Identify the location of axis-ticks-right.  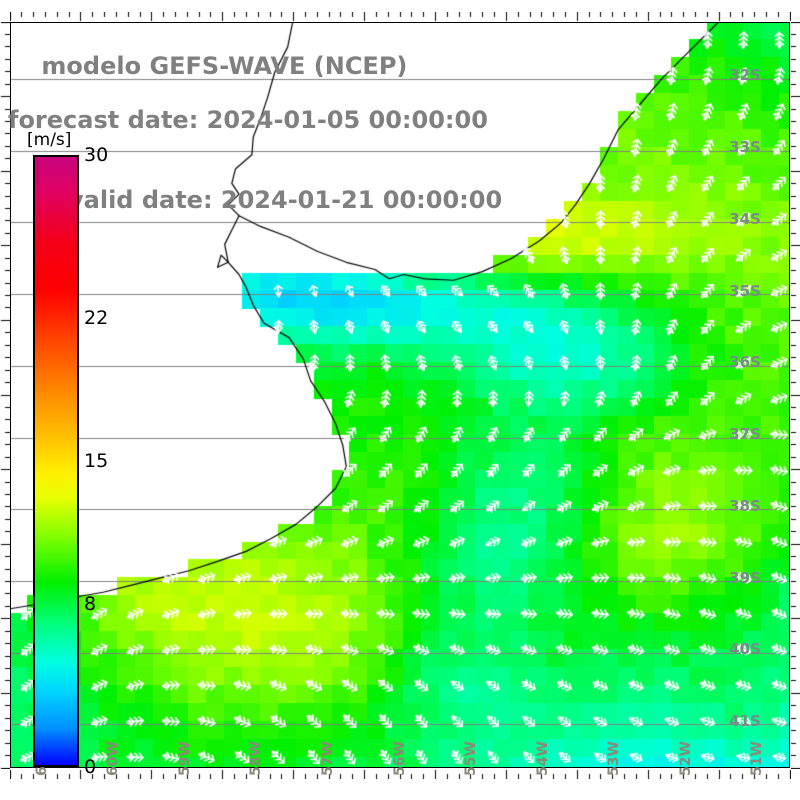
(795, 395).